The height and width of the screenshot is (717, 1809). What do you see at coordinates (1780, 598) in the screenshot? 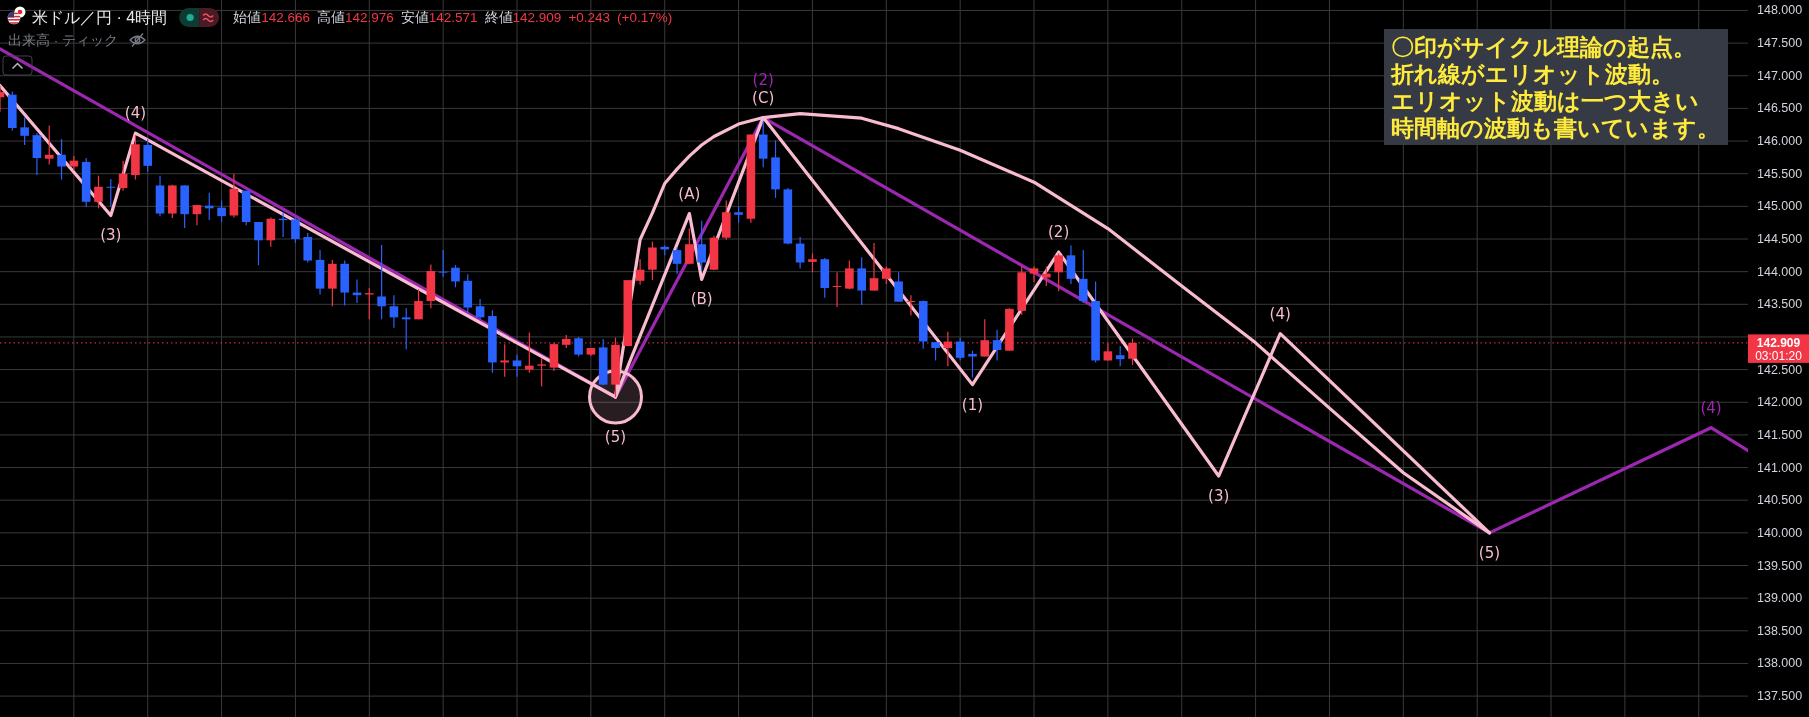
I see `y-tick-label: 139.000` at bounding box center [1780, 598].